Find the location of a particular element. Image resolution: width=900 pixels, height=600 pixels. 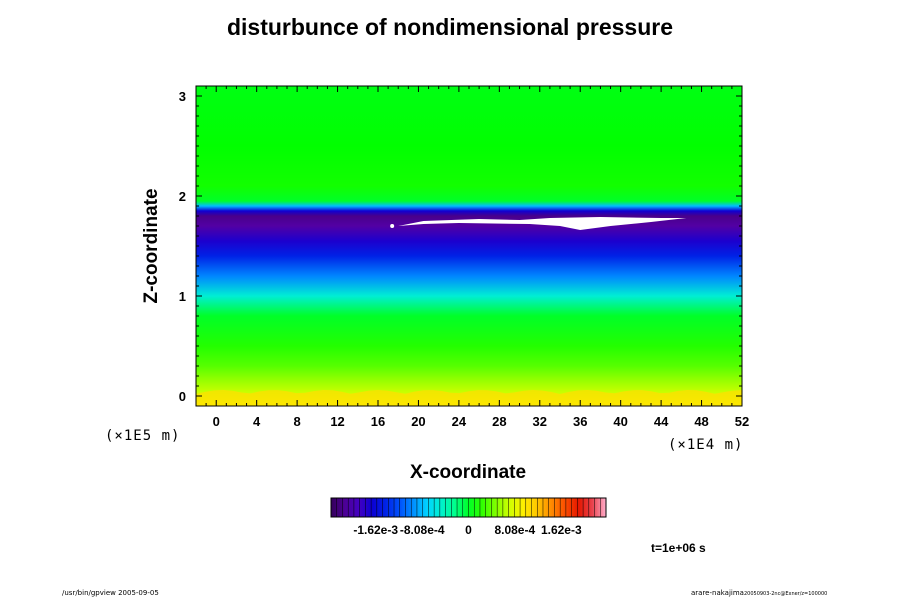

x-tick-label: 28 is located at coordinates (499, 421).